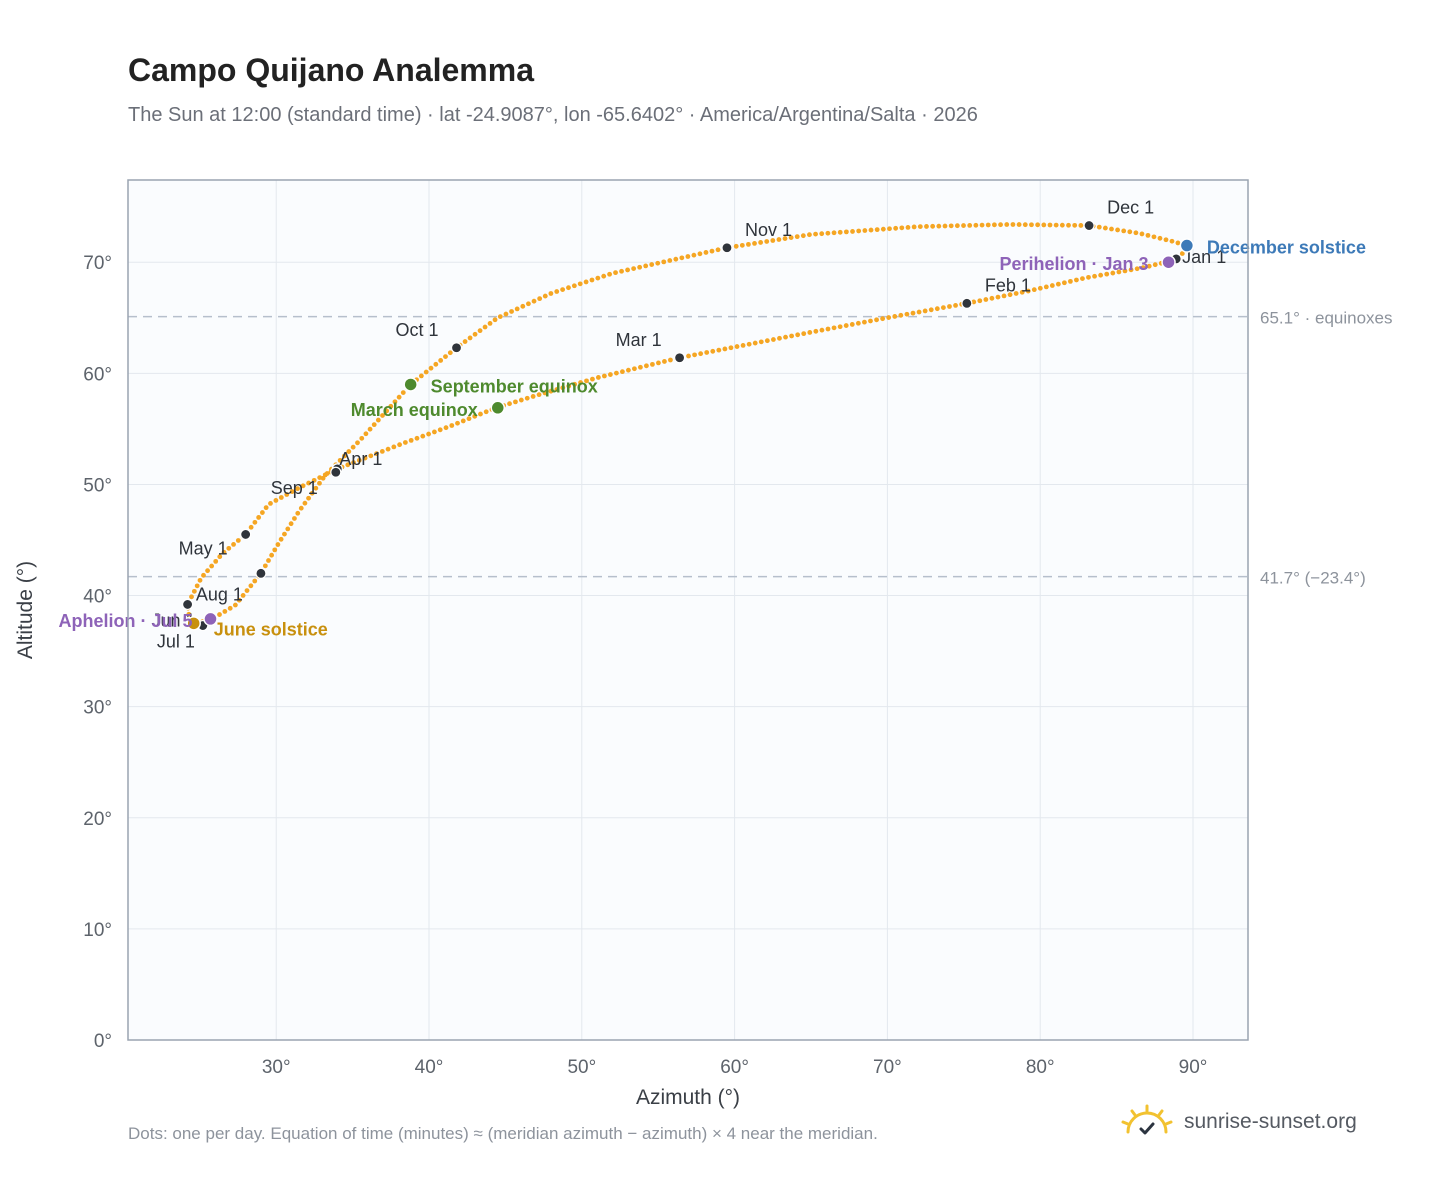 This screenshot has height=1188, width=1448. What do you see at coordinates (1270, 1121) in the screenshot?
I see `brand-name: sunrise-sunset.org` at bounding box center [1270, 1121].